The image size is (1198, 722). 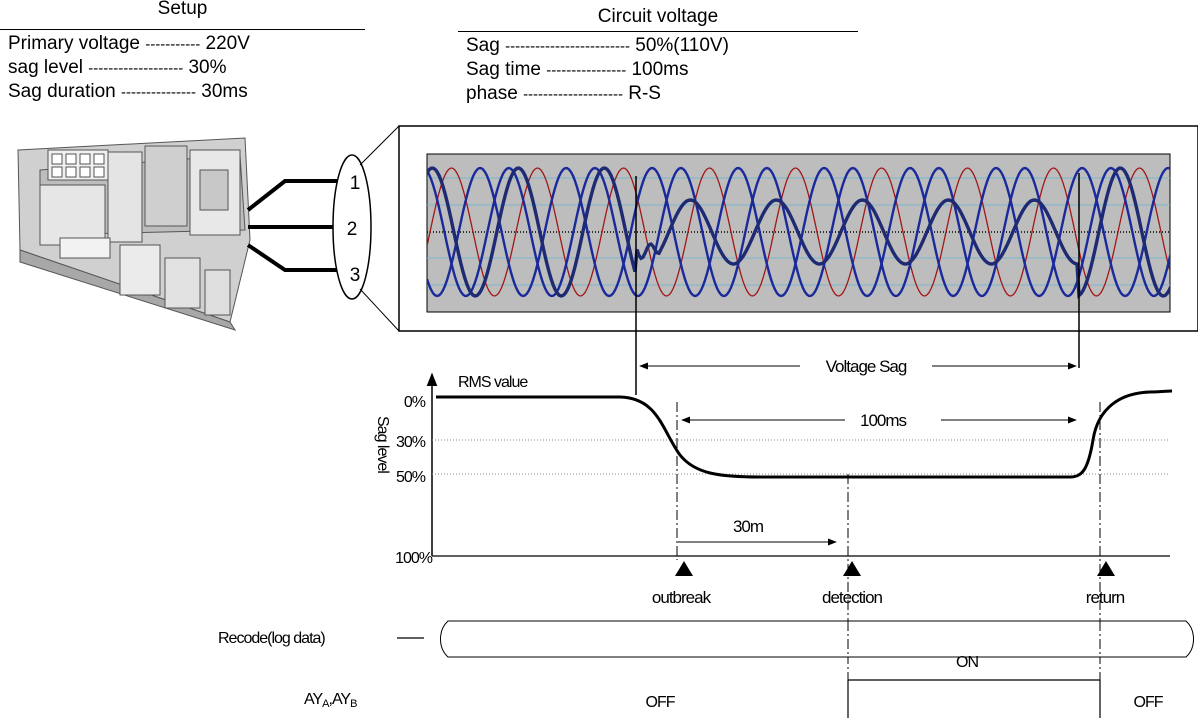 What do you see at coordinates (563, 93) in the screenshot?
I see `circuit-row: phase -------------------- R-S` at bounding box center [563, 93].